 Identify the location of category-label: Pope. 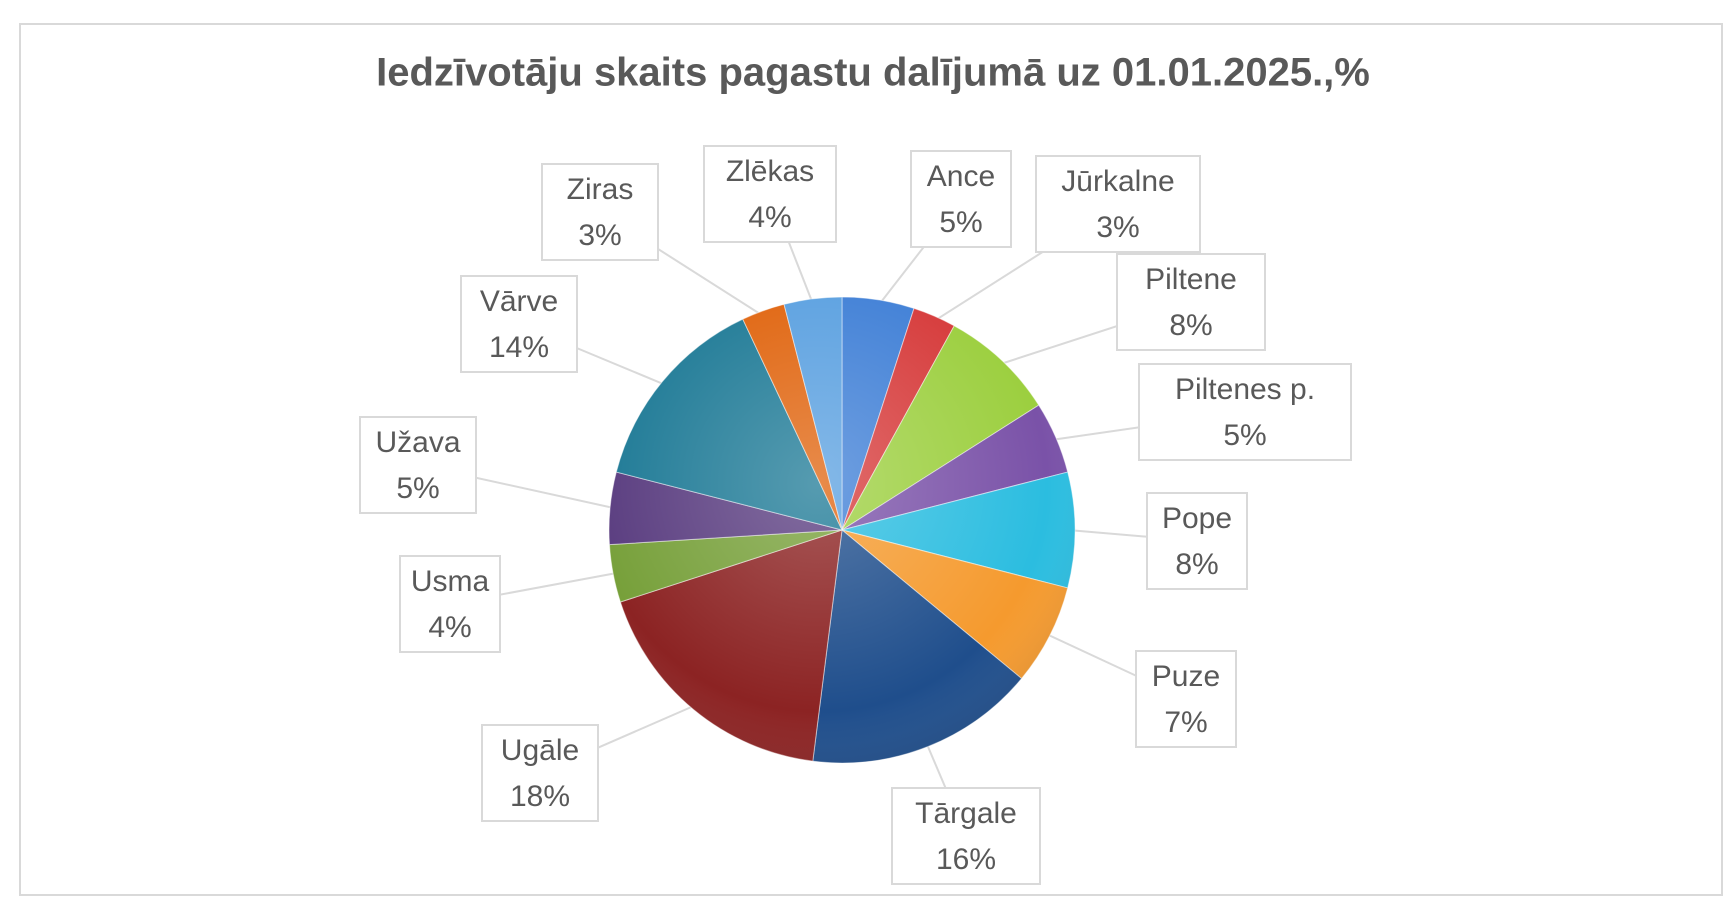
(1197, 518).